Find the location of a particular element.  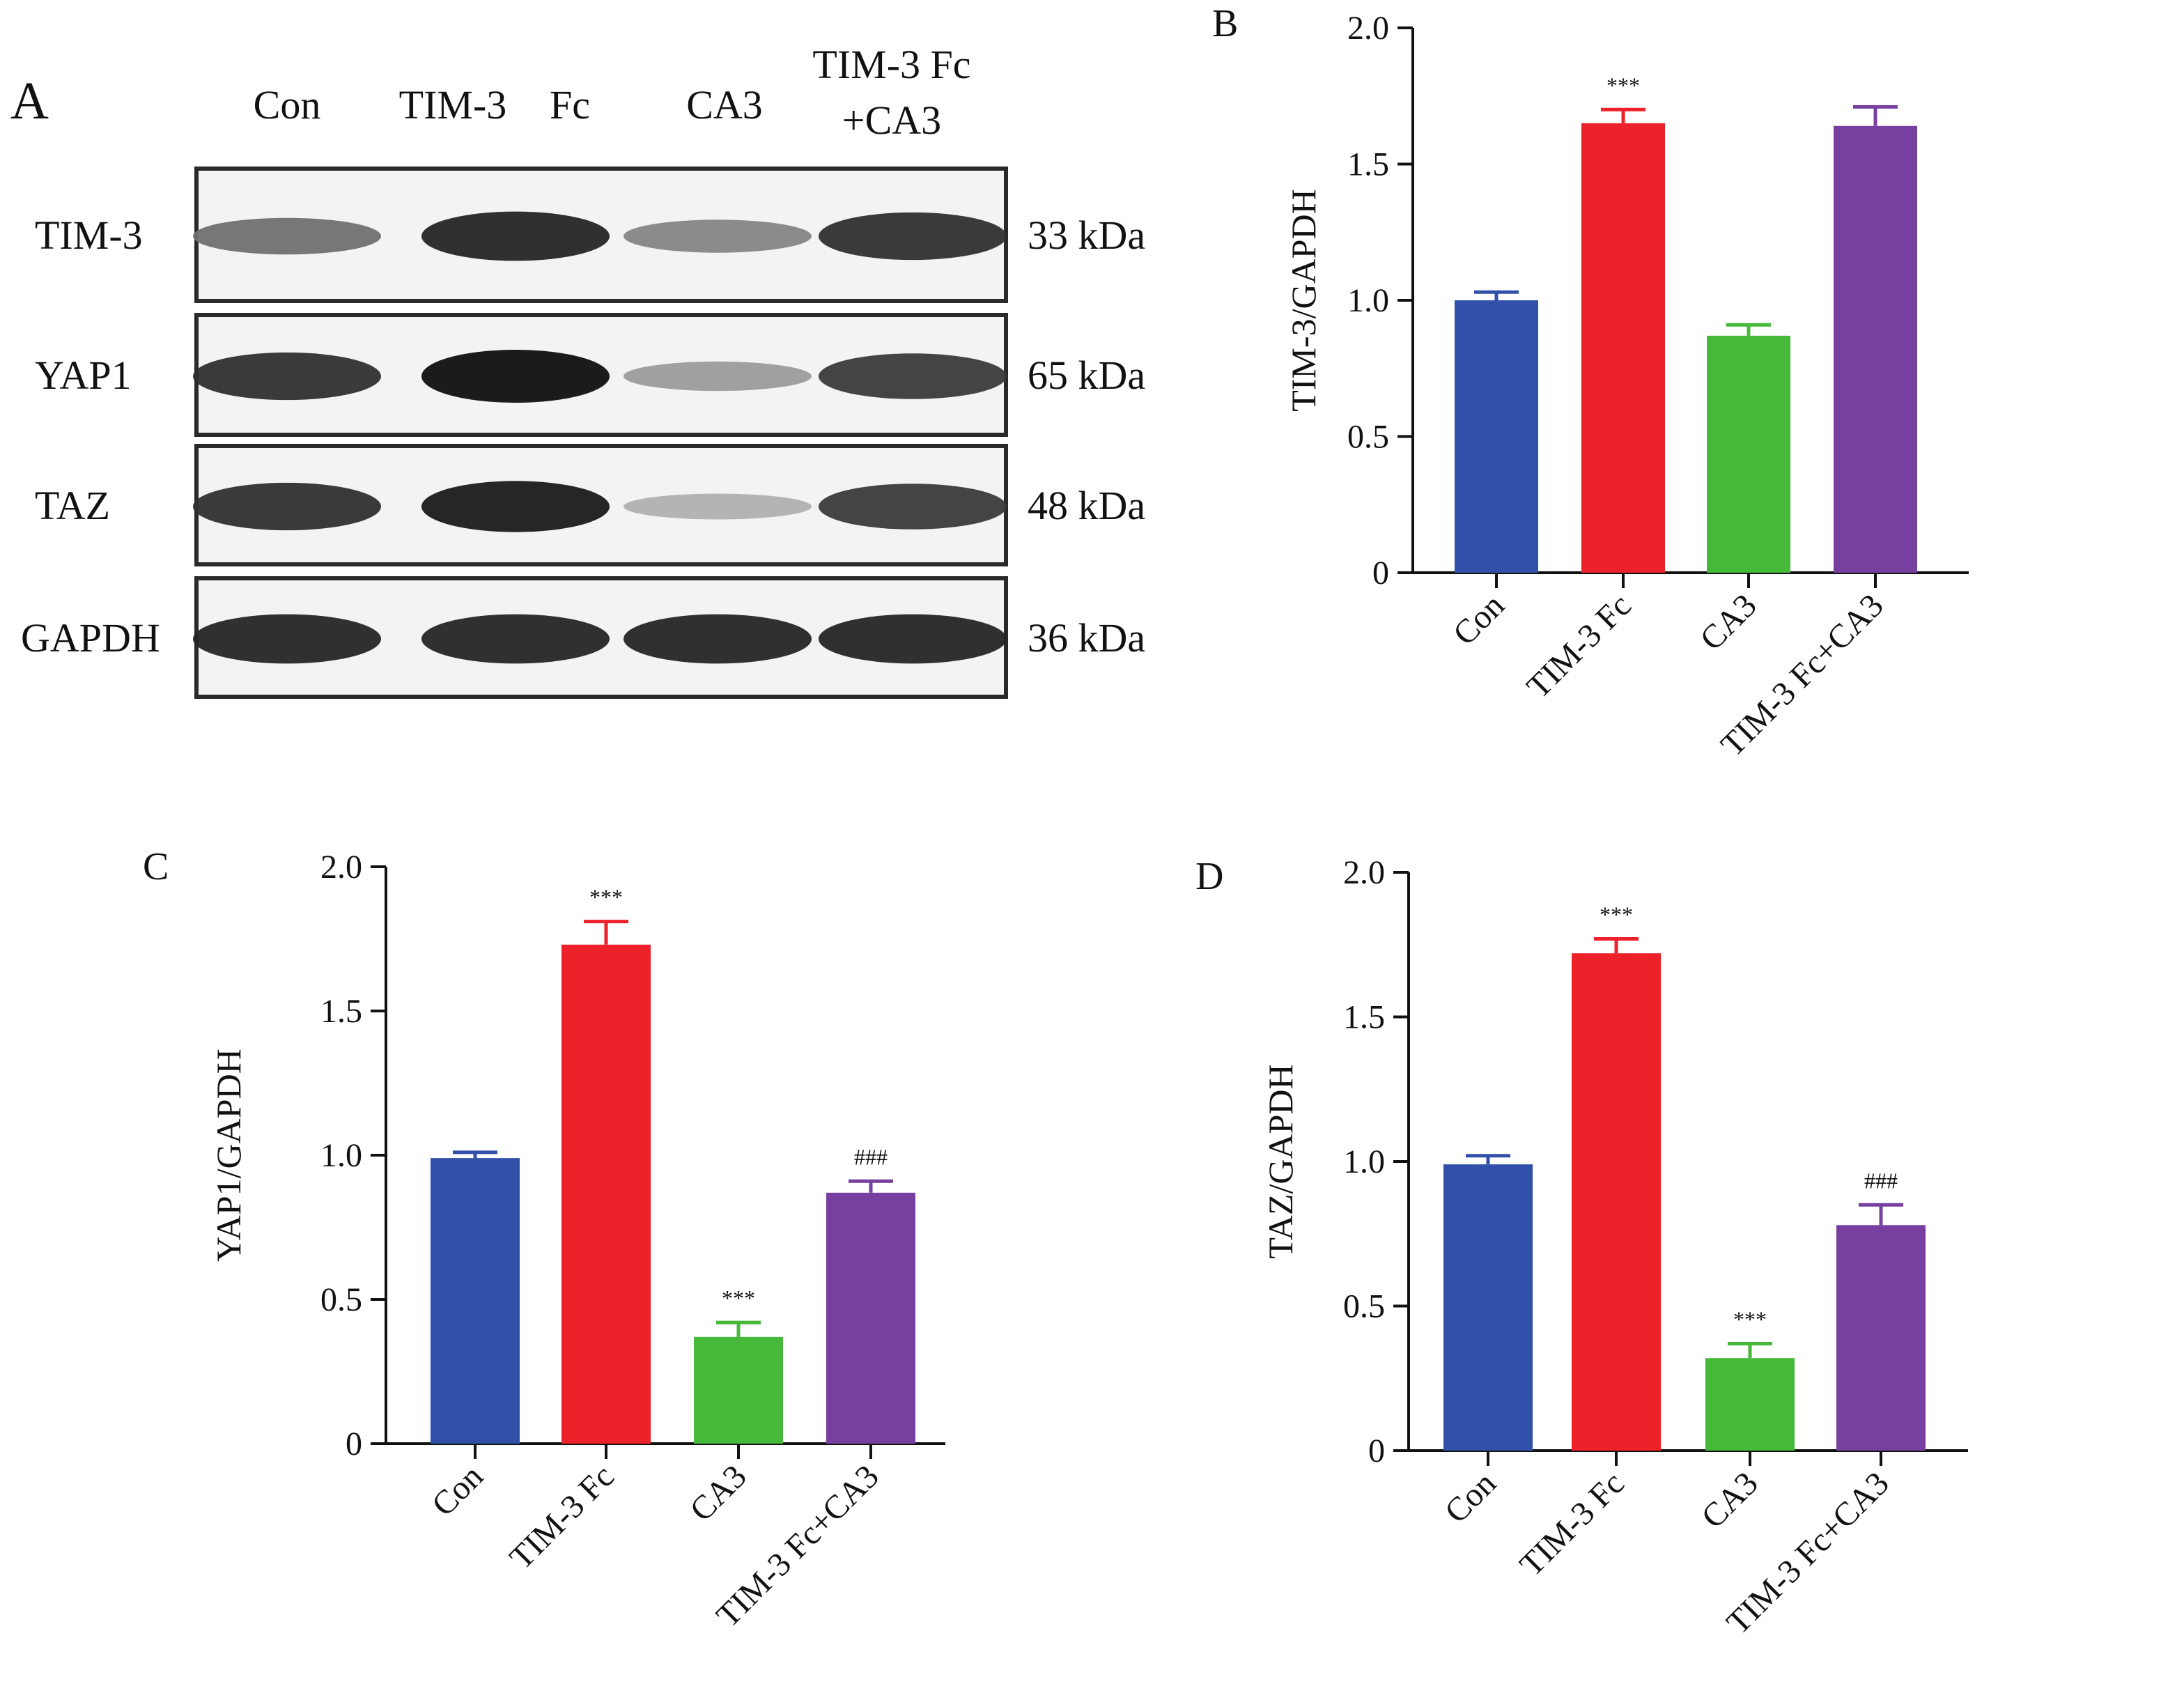

y-axis-label: TIM-3/GAPDH is located at coordinates (1303, 300).